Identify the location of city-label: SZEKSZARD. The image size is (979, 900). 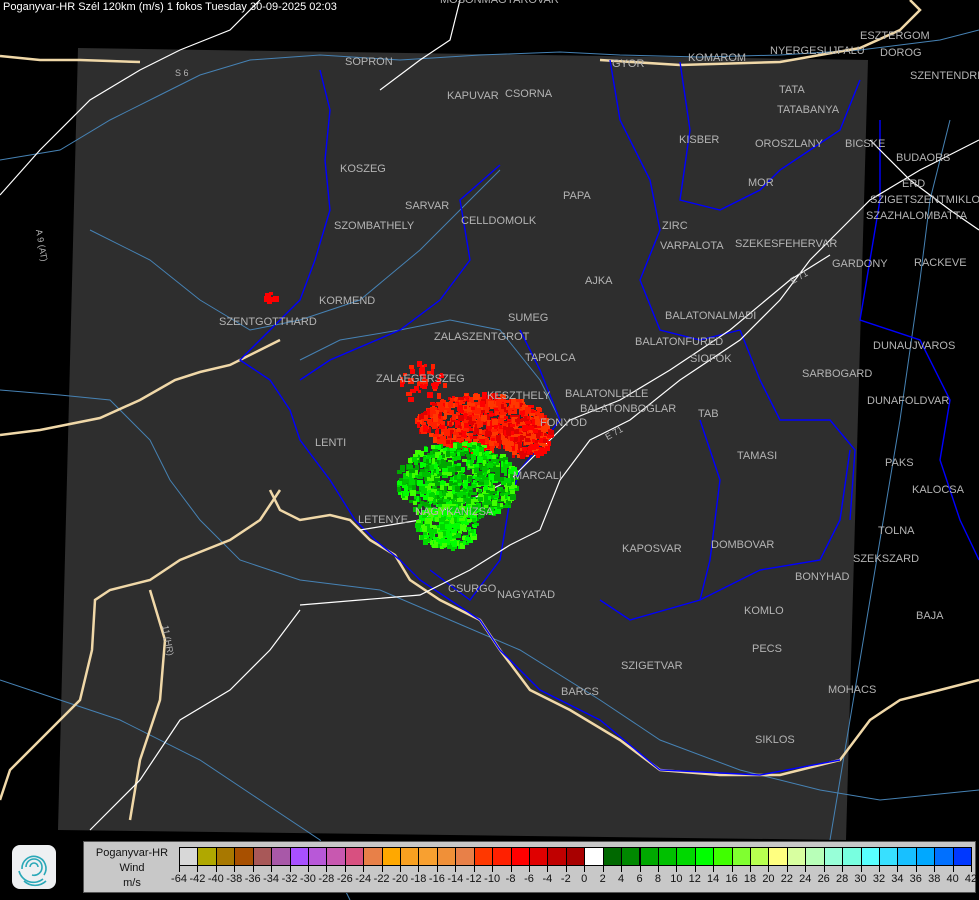
(886, 559).